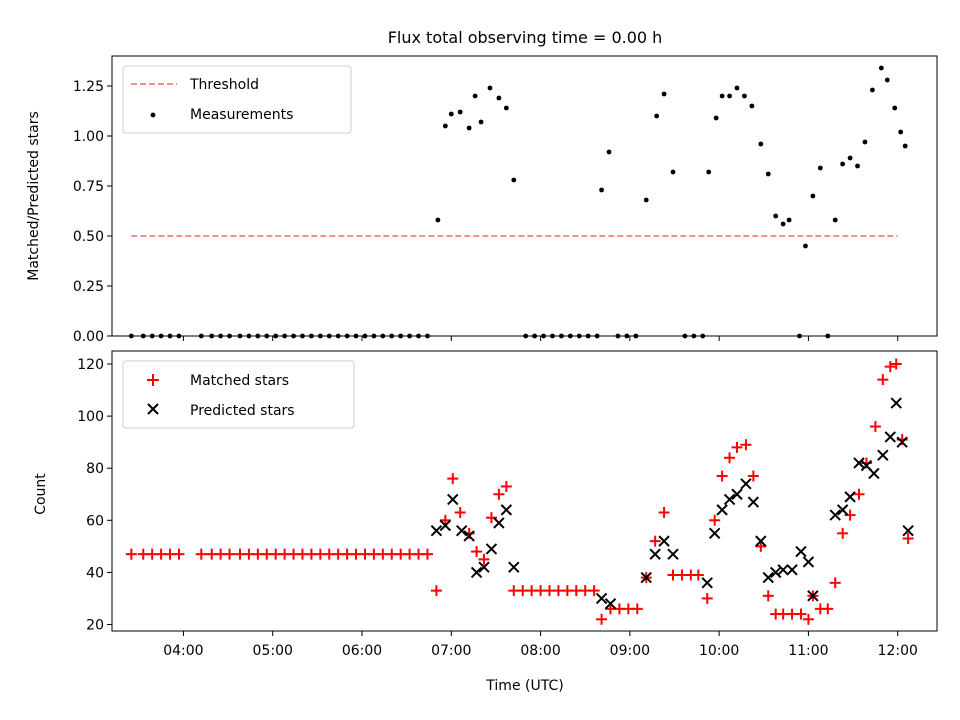 The height and width of the screenshot is (720, 960). I want to click on x-tick-label: 05:00, so click(273, 651).